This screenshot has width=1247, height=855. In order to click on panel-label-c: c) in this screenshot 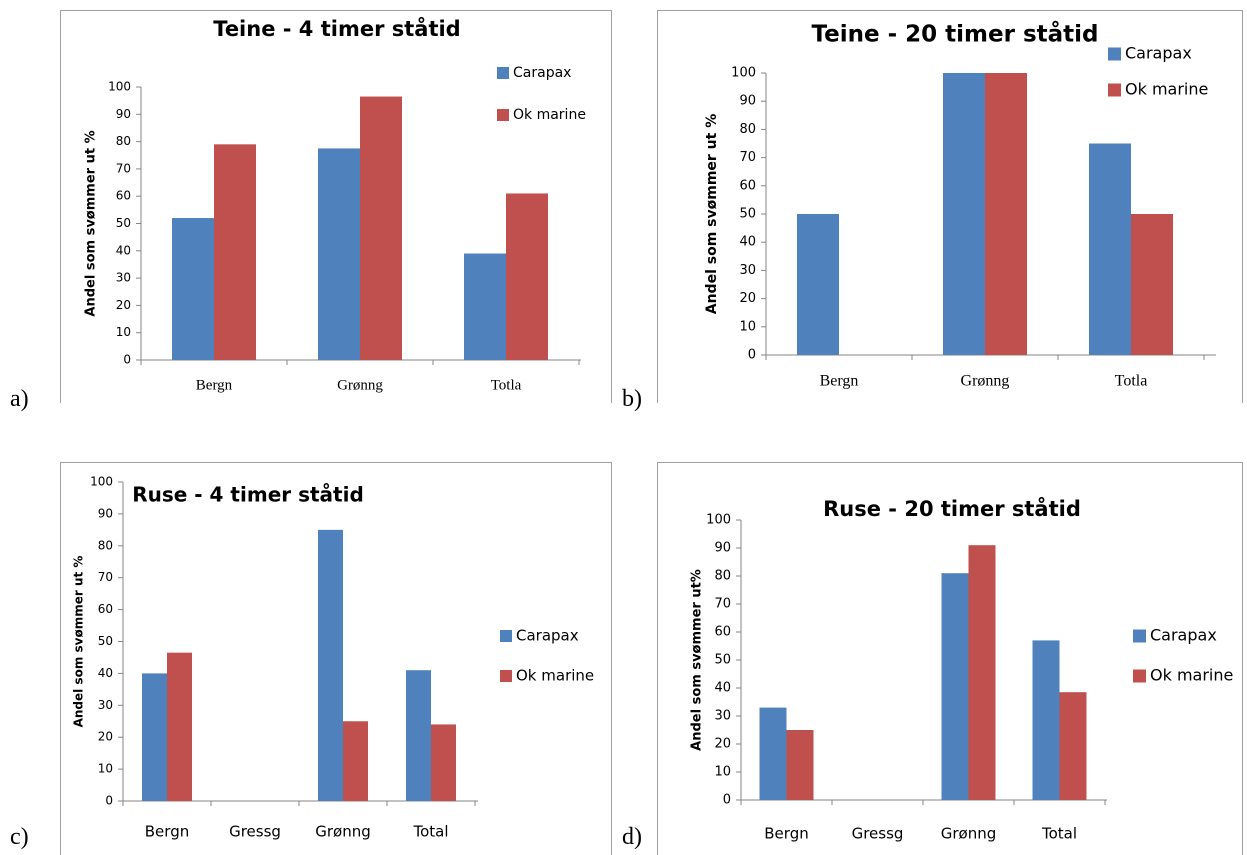, I will do `click(19, 837)`.